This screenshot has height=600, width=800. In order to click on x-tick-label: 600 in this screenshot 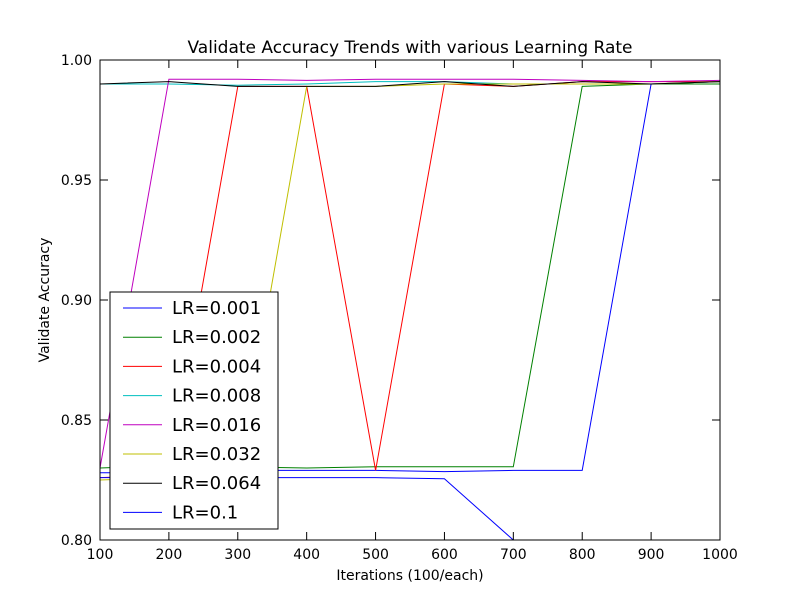, I will do `click(444, 555)`.